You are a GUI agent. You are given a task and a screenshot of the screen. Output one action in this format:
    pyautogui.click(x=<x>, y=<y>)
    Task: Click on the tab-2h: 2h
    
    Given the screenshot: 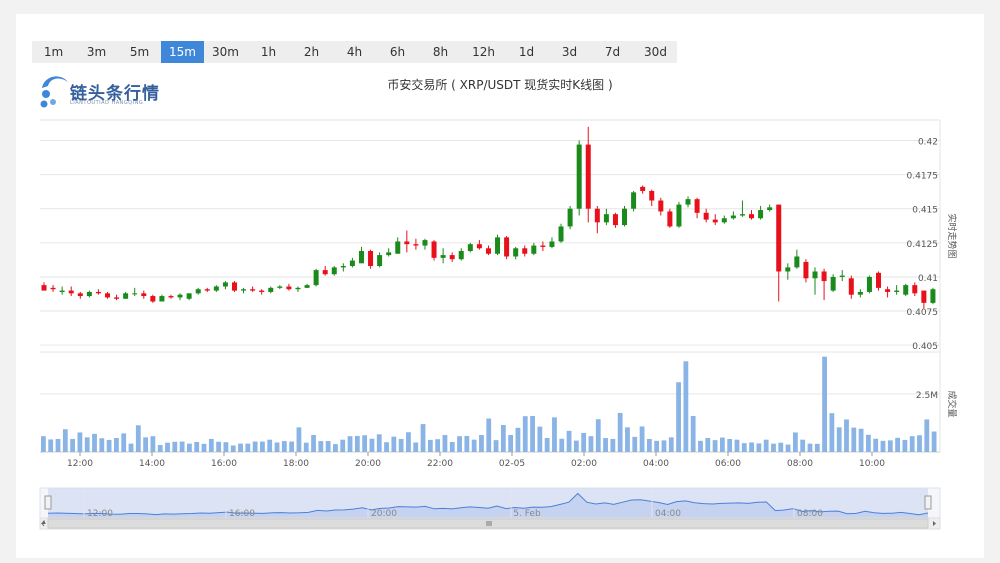 What is the action you would take?
    pyautogui.click(x=311, y=52)
    